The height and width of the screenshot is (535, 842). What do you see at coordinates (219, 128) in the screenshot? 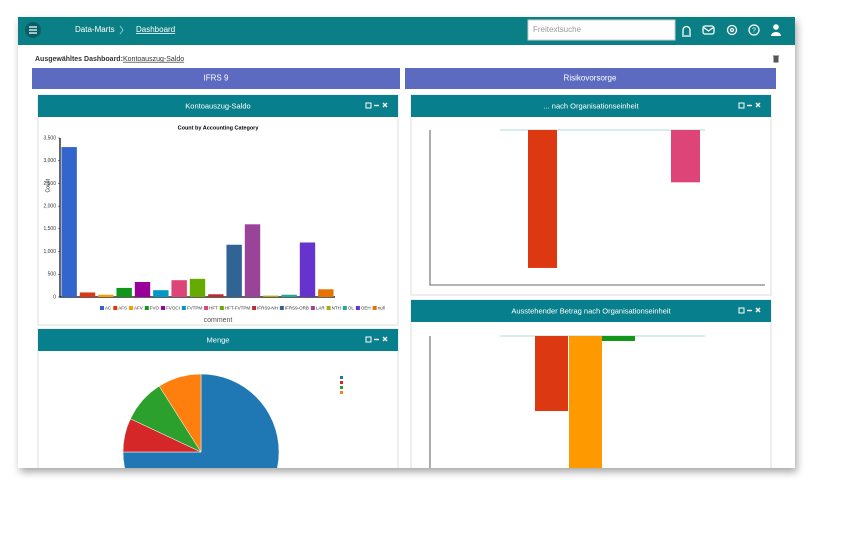
I see `chart-title: Count by Accounting Category` at bounding box center [219, 128].